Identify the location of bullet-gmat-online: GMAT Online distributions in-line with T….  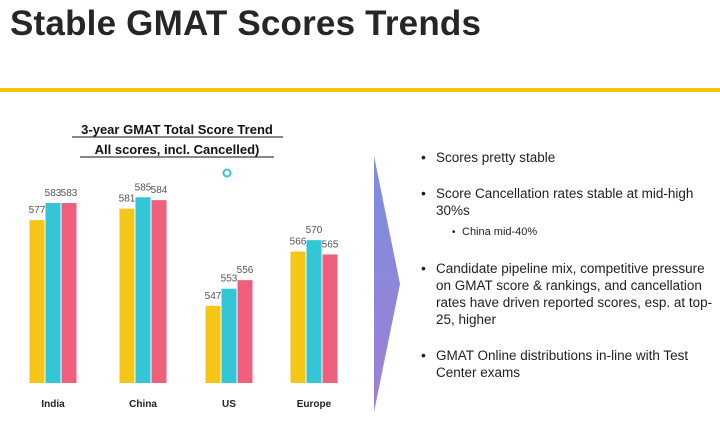
(568, 364).